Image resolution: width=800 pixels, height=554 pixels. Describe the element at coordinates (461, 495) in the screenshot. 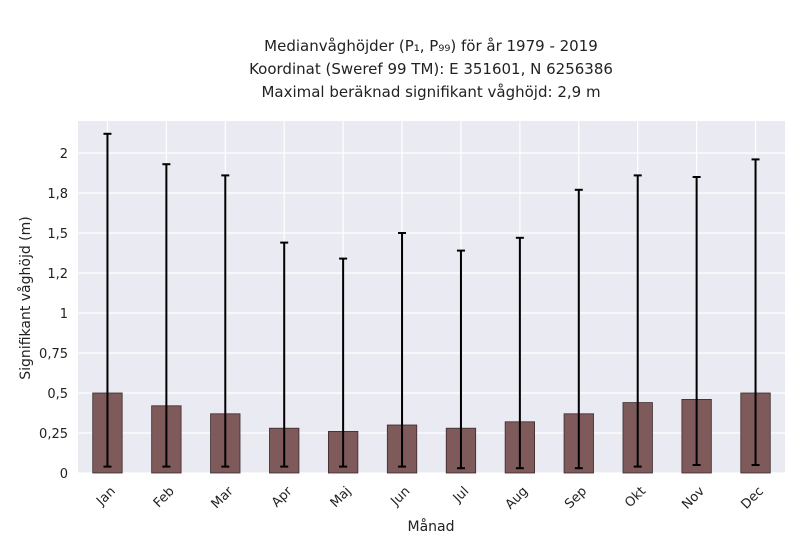

I see `x-tick-label: Jul` at that location.